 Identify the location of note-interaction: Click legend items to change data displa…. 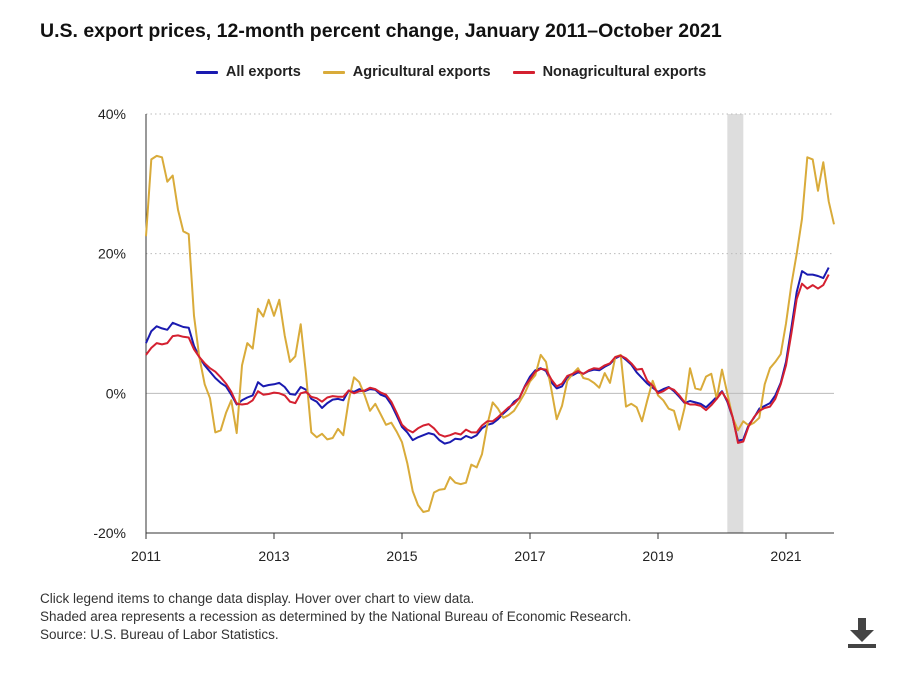
(257, 598).